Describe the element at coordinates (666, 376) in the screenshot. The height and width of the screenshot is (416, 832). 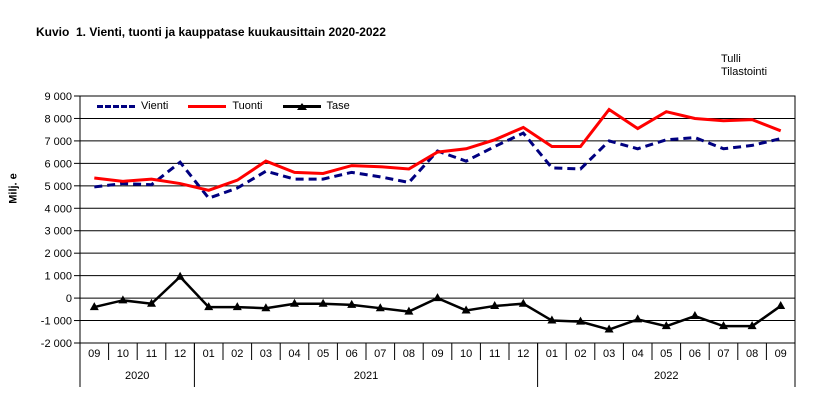
I see `x-year-label: 2022` at that location.